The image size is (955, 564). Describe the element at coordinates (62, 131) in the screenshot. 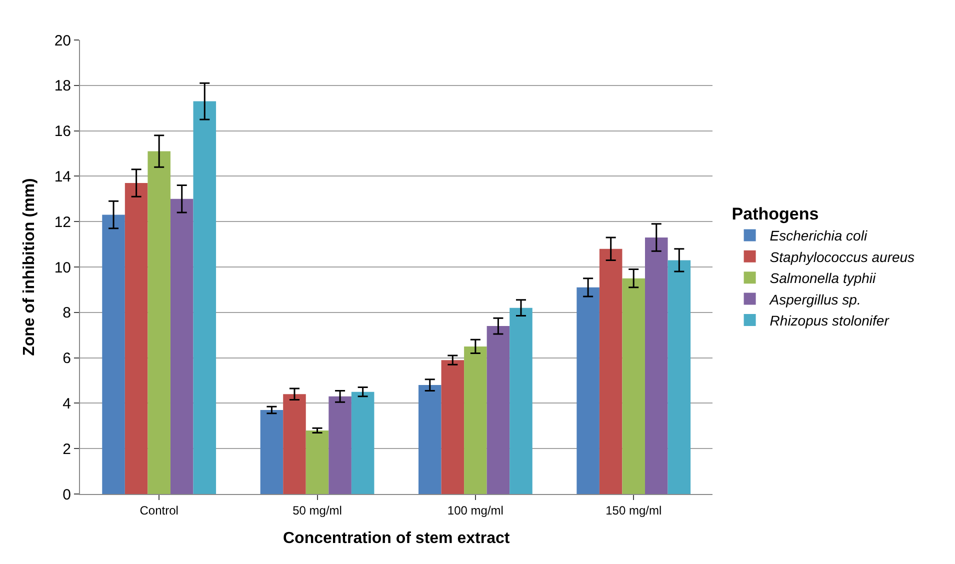

I see `y-tick-label: 16` at that location.